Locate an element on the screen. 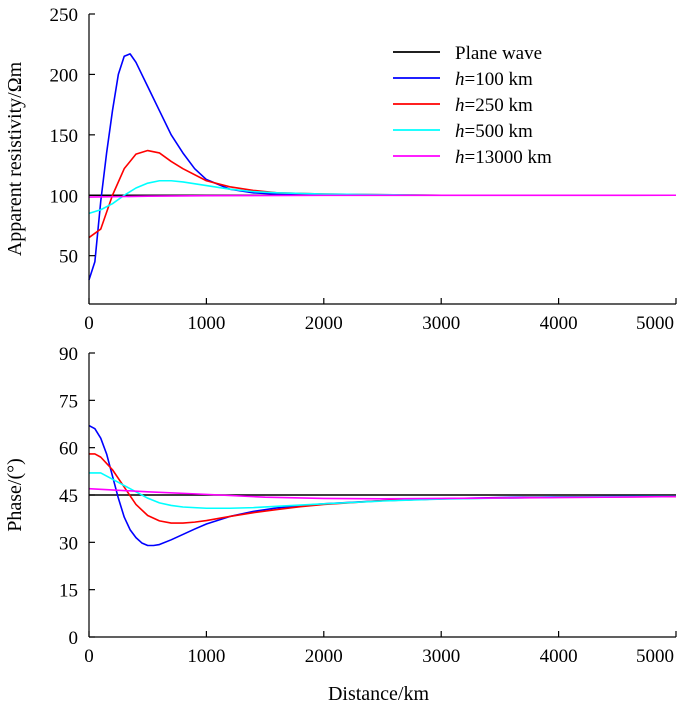 This screenshot has height=707, width=700. legend-label: =100 km is located at coordinates (499, 79).